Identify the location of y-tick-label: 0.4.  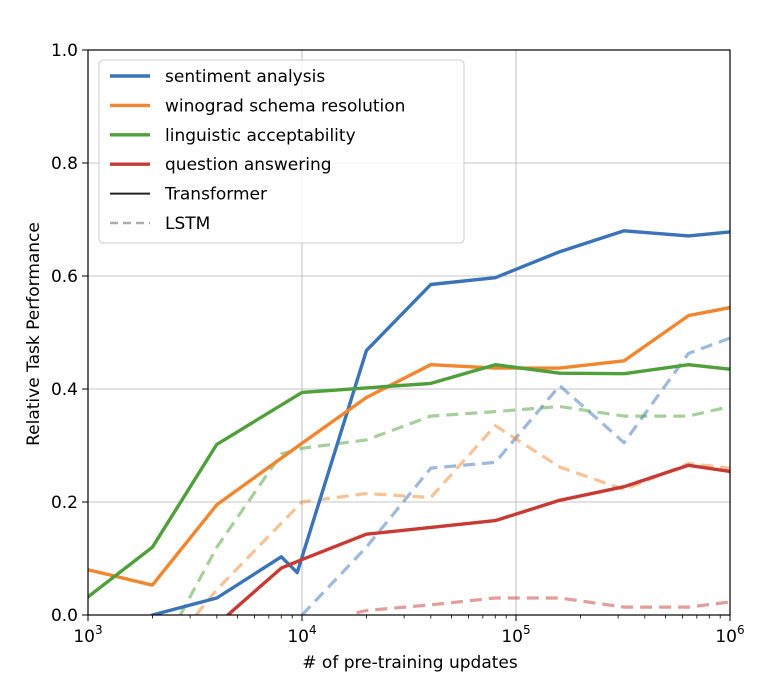
(64, 390).